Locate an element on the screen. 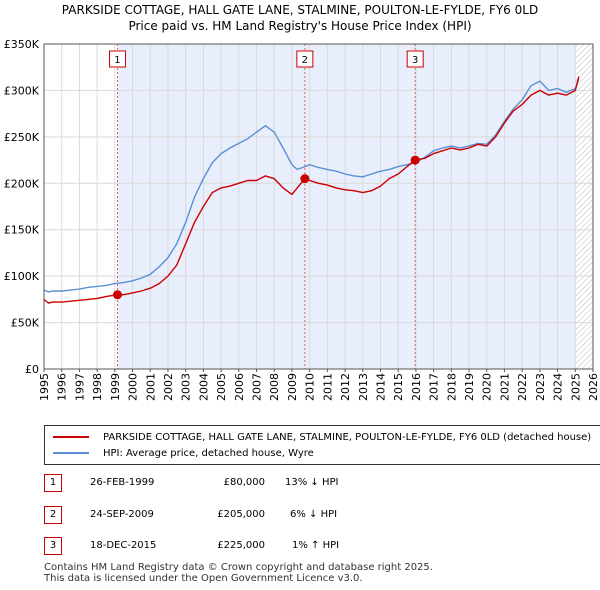 This screenshot has width=600, height=590. x-tick-label: 2010 is located at coordinates (310, 387).